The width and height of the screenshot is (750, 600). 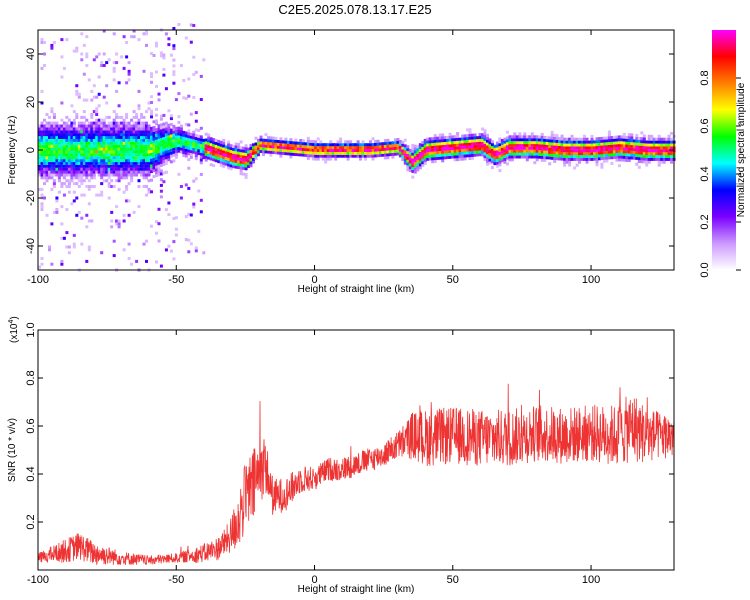 What do you see at coordinates (31, 198) in the screenshot?
I see `y-tick-label: -20` at bounding box center [31, 198].